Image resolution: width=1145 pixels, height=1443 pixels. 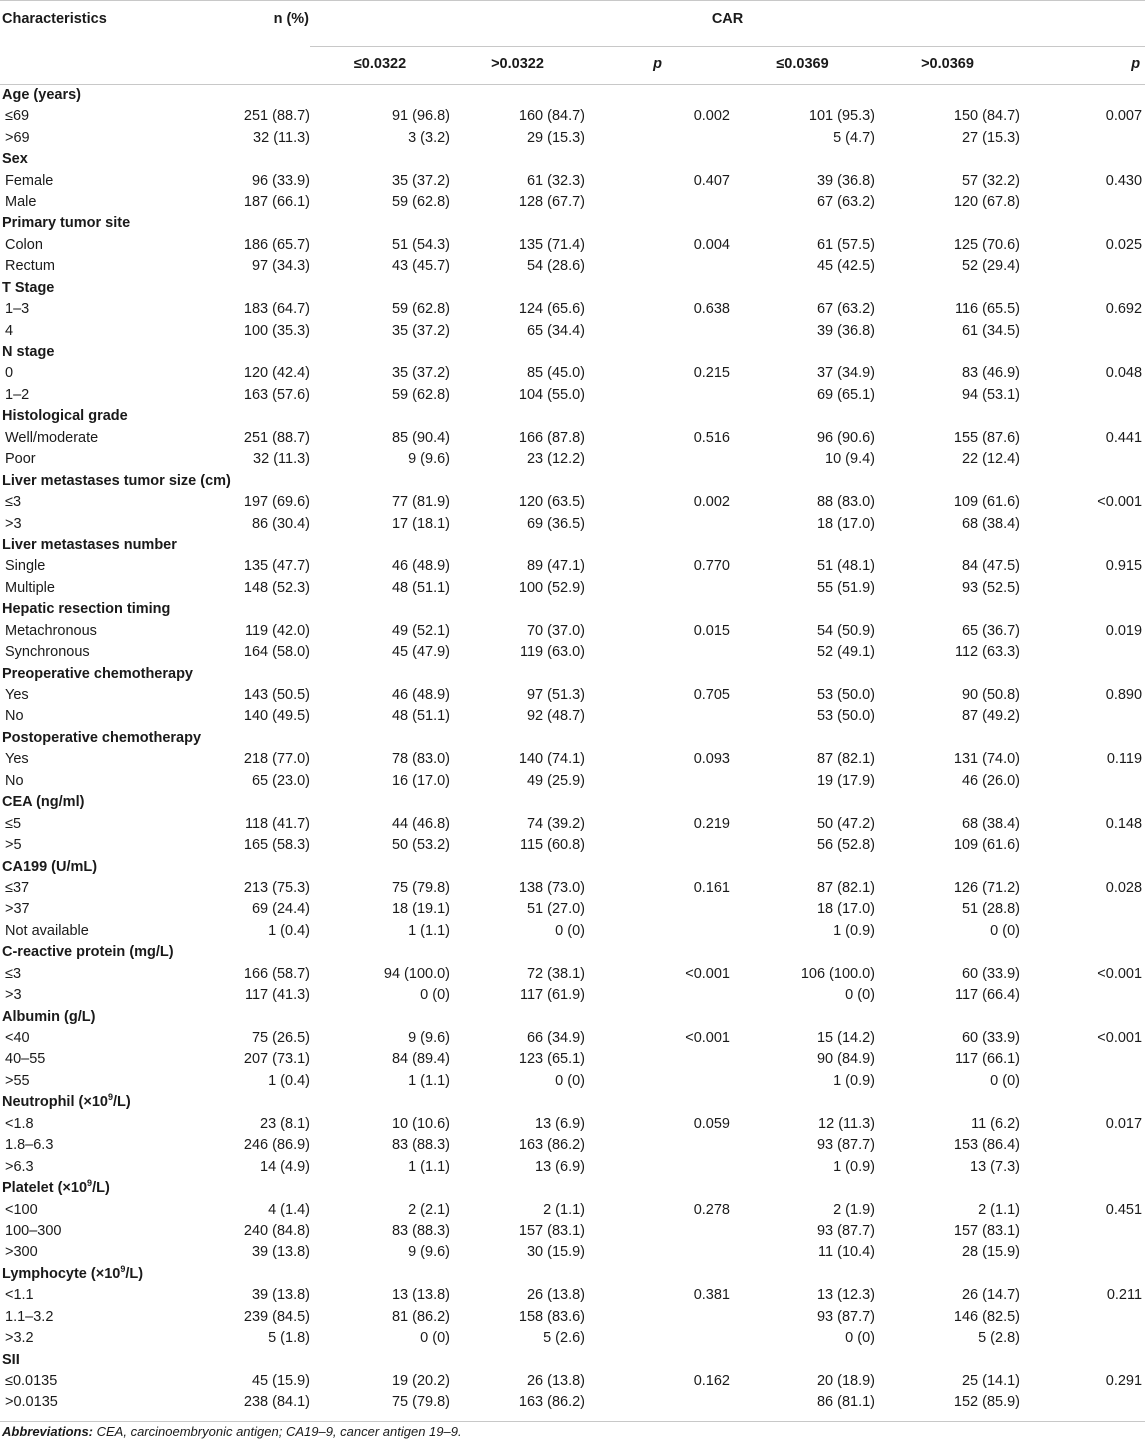 What do you see at coordinates (1124, 1381) in the screenshot?
I see `cell-p-2: 0.291` at bounding box center [1124, 1381].